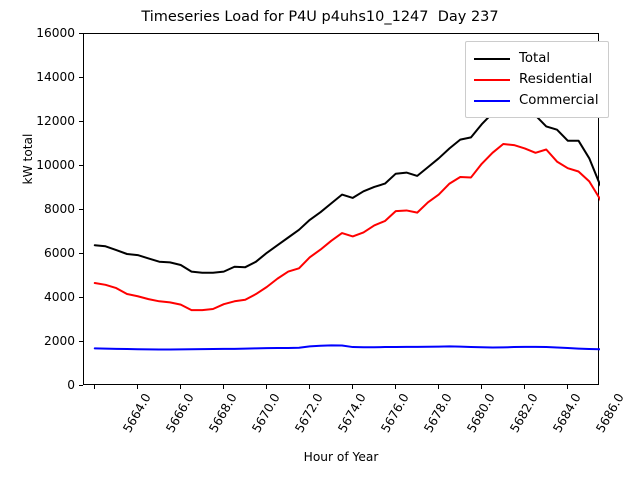 This screenshot has height=480, width=640. Describe the element at coordinates (341, 457) in the screenshot. I see `x-axis-label: Hour of Year` at that location.